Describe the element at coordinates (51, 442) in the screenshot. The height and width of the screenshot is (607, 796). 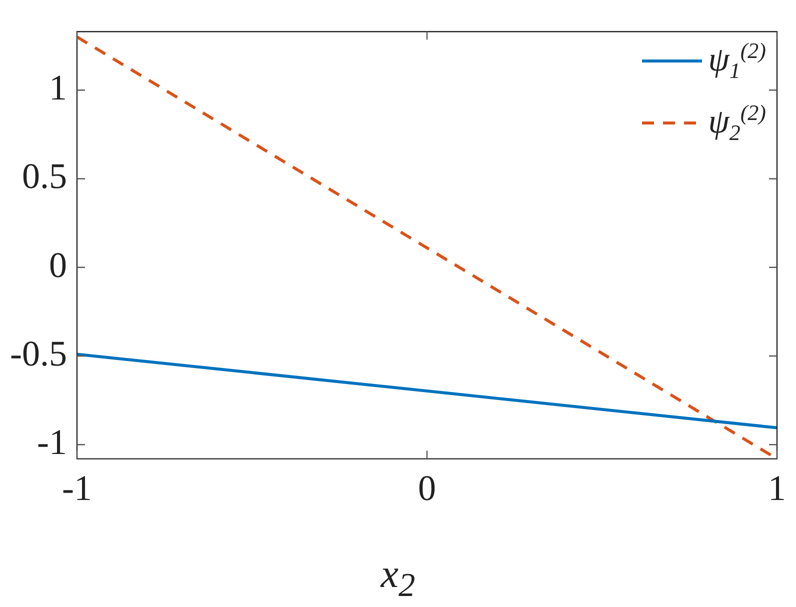
I see `y-tick-label: -1` at that location.